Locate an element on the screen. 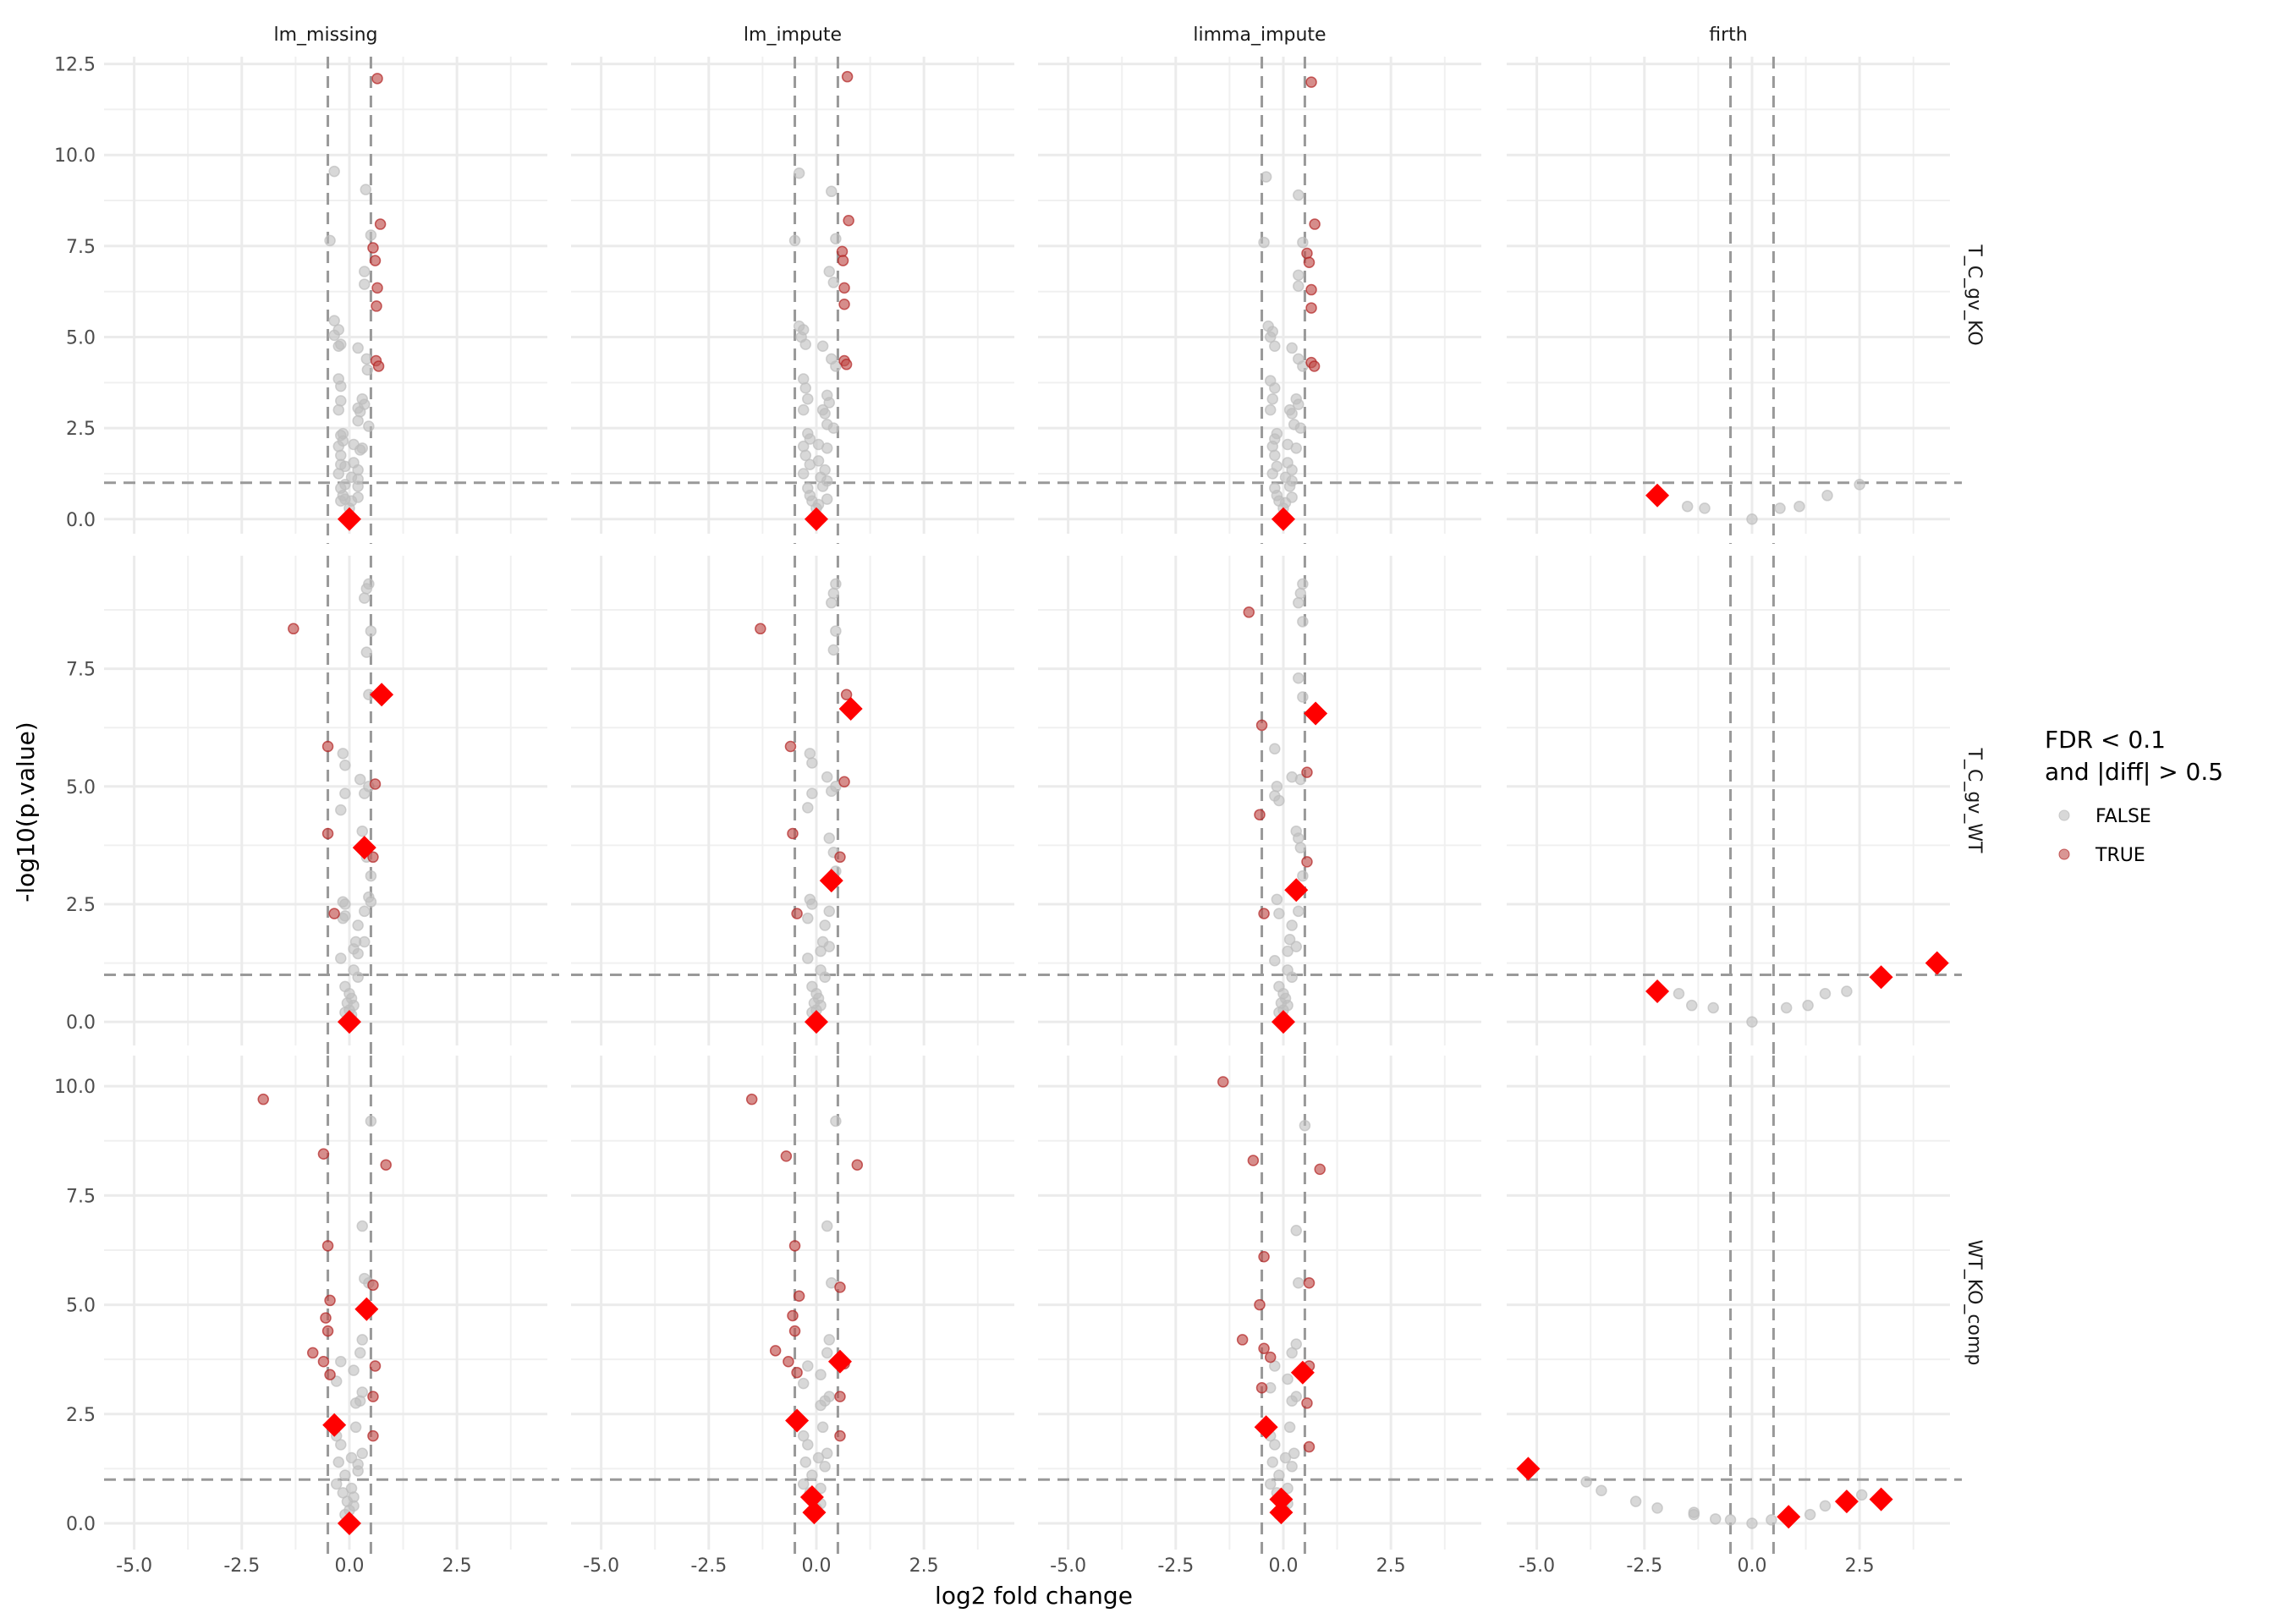 This screenshot has width=2274, height=1624. panel-firth-T_C_gv_KO: firth T_C_gv_KO is located at coordinates (1746, 284).